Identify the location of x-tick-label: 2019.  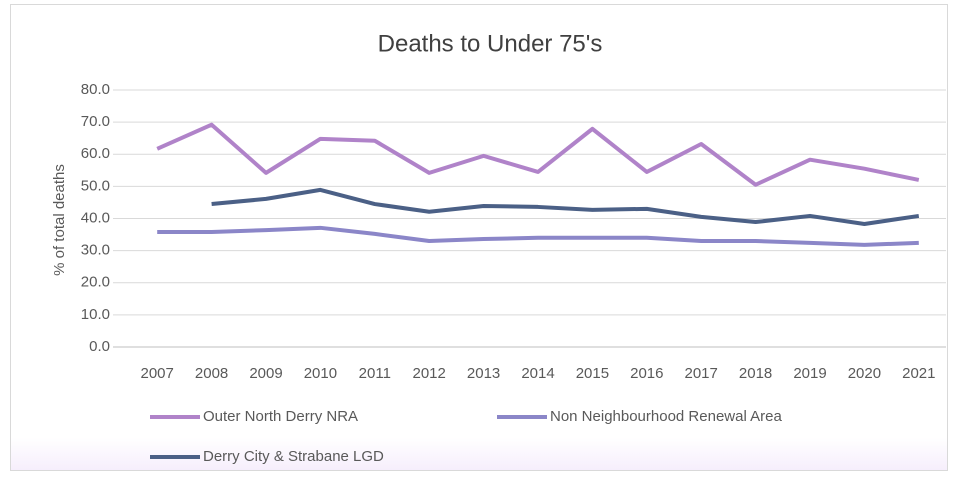
(809, 373).